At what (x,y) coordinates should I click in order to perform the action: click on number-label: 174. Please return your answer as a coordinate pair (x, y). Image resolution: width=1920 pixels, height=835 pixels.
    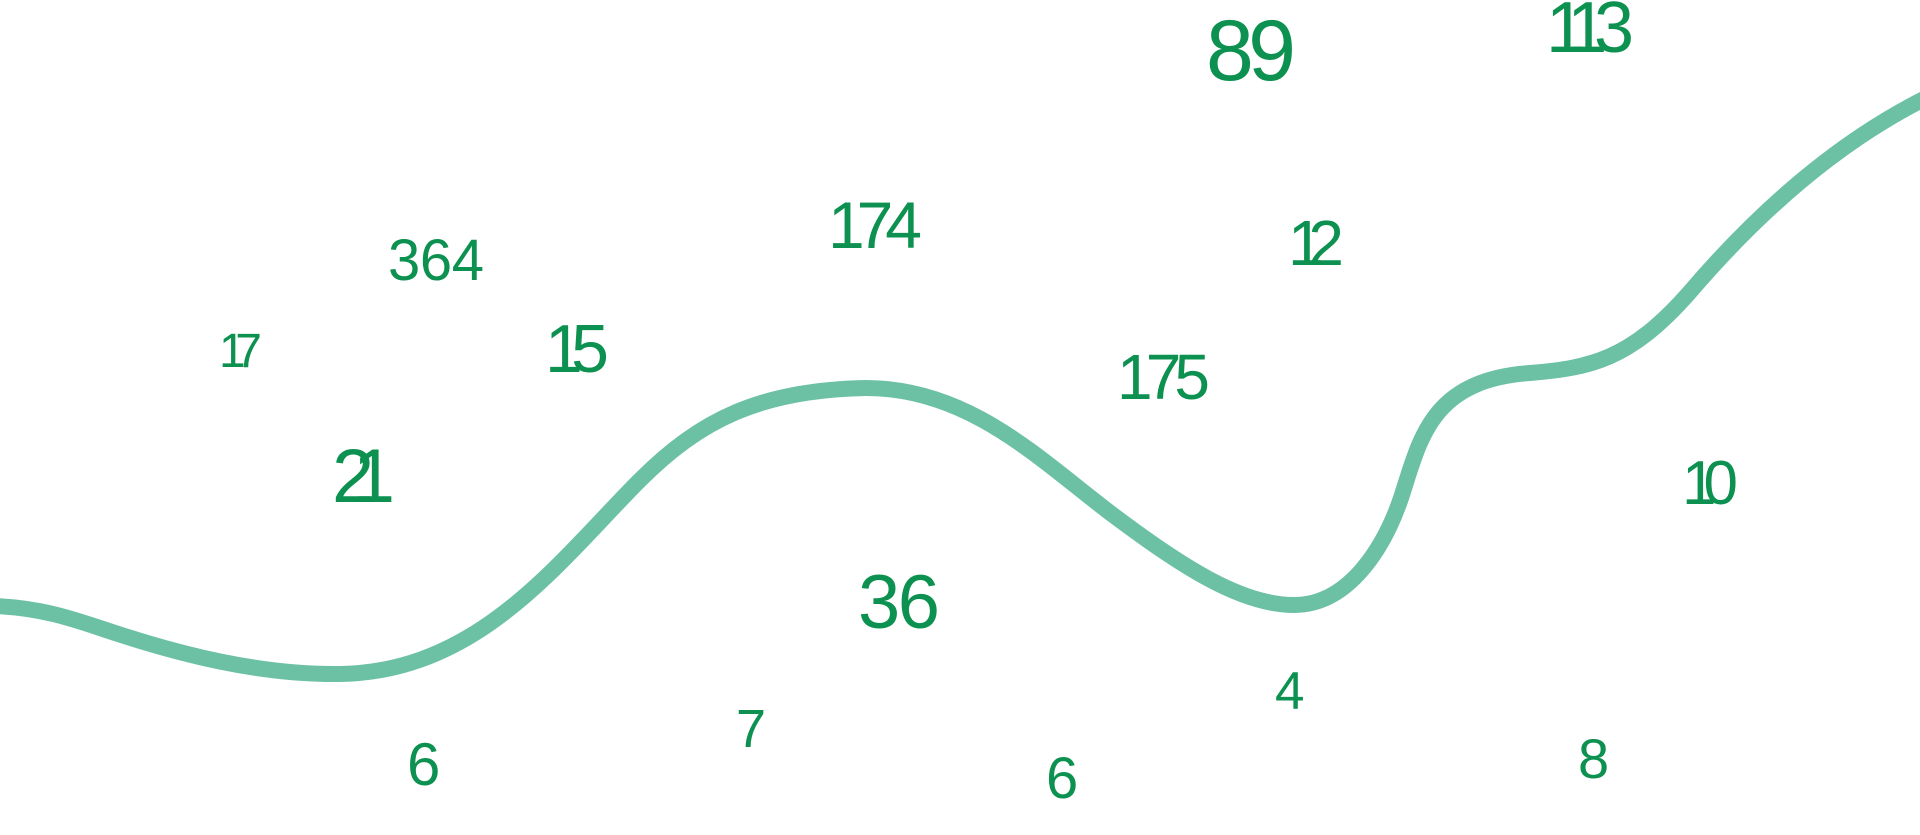
    Looking at the image, I should click on (875, 225).